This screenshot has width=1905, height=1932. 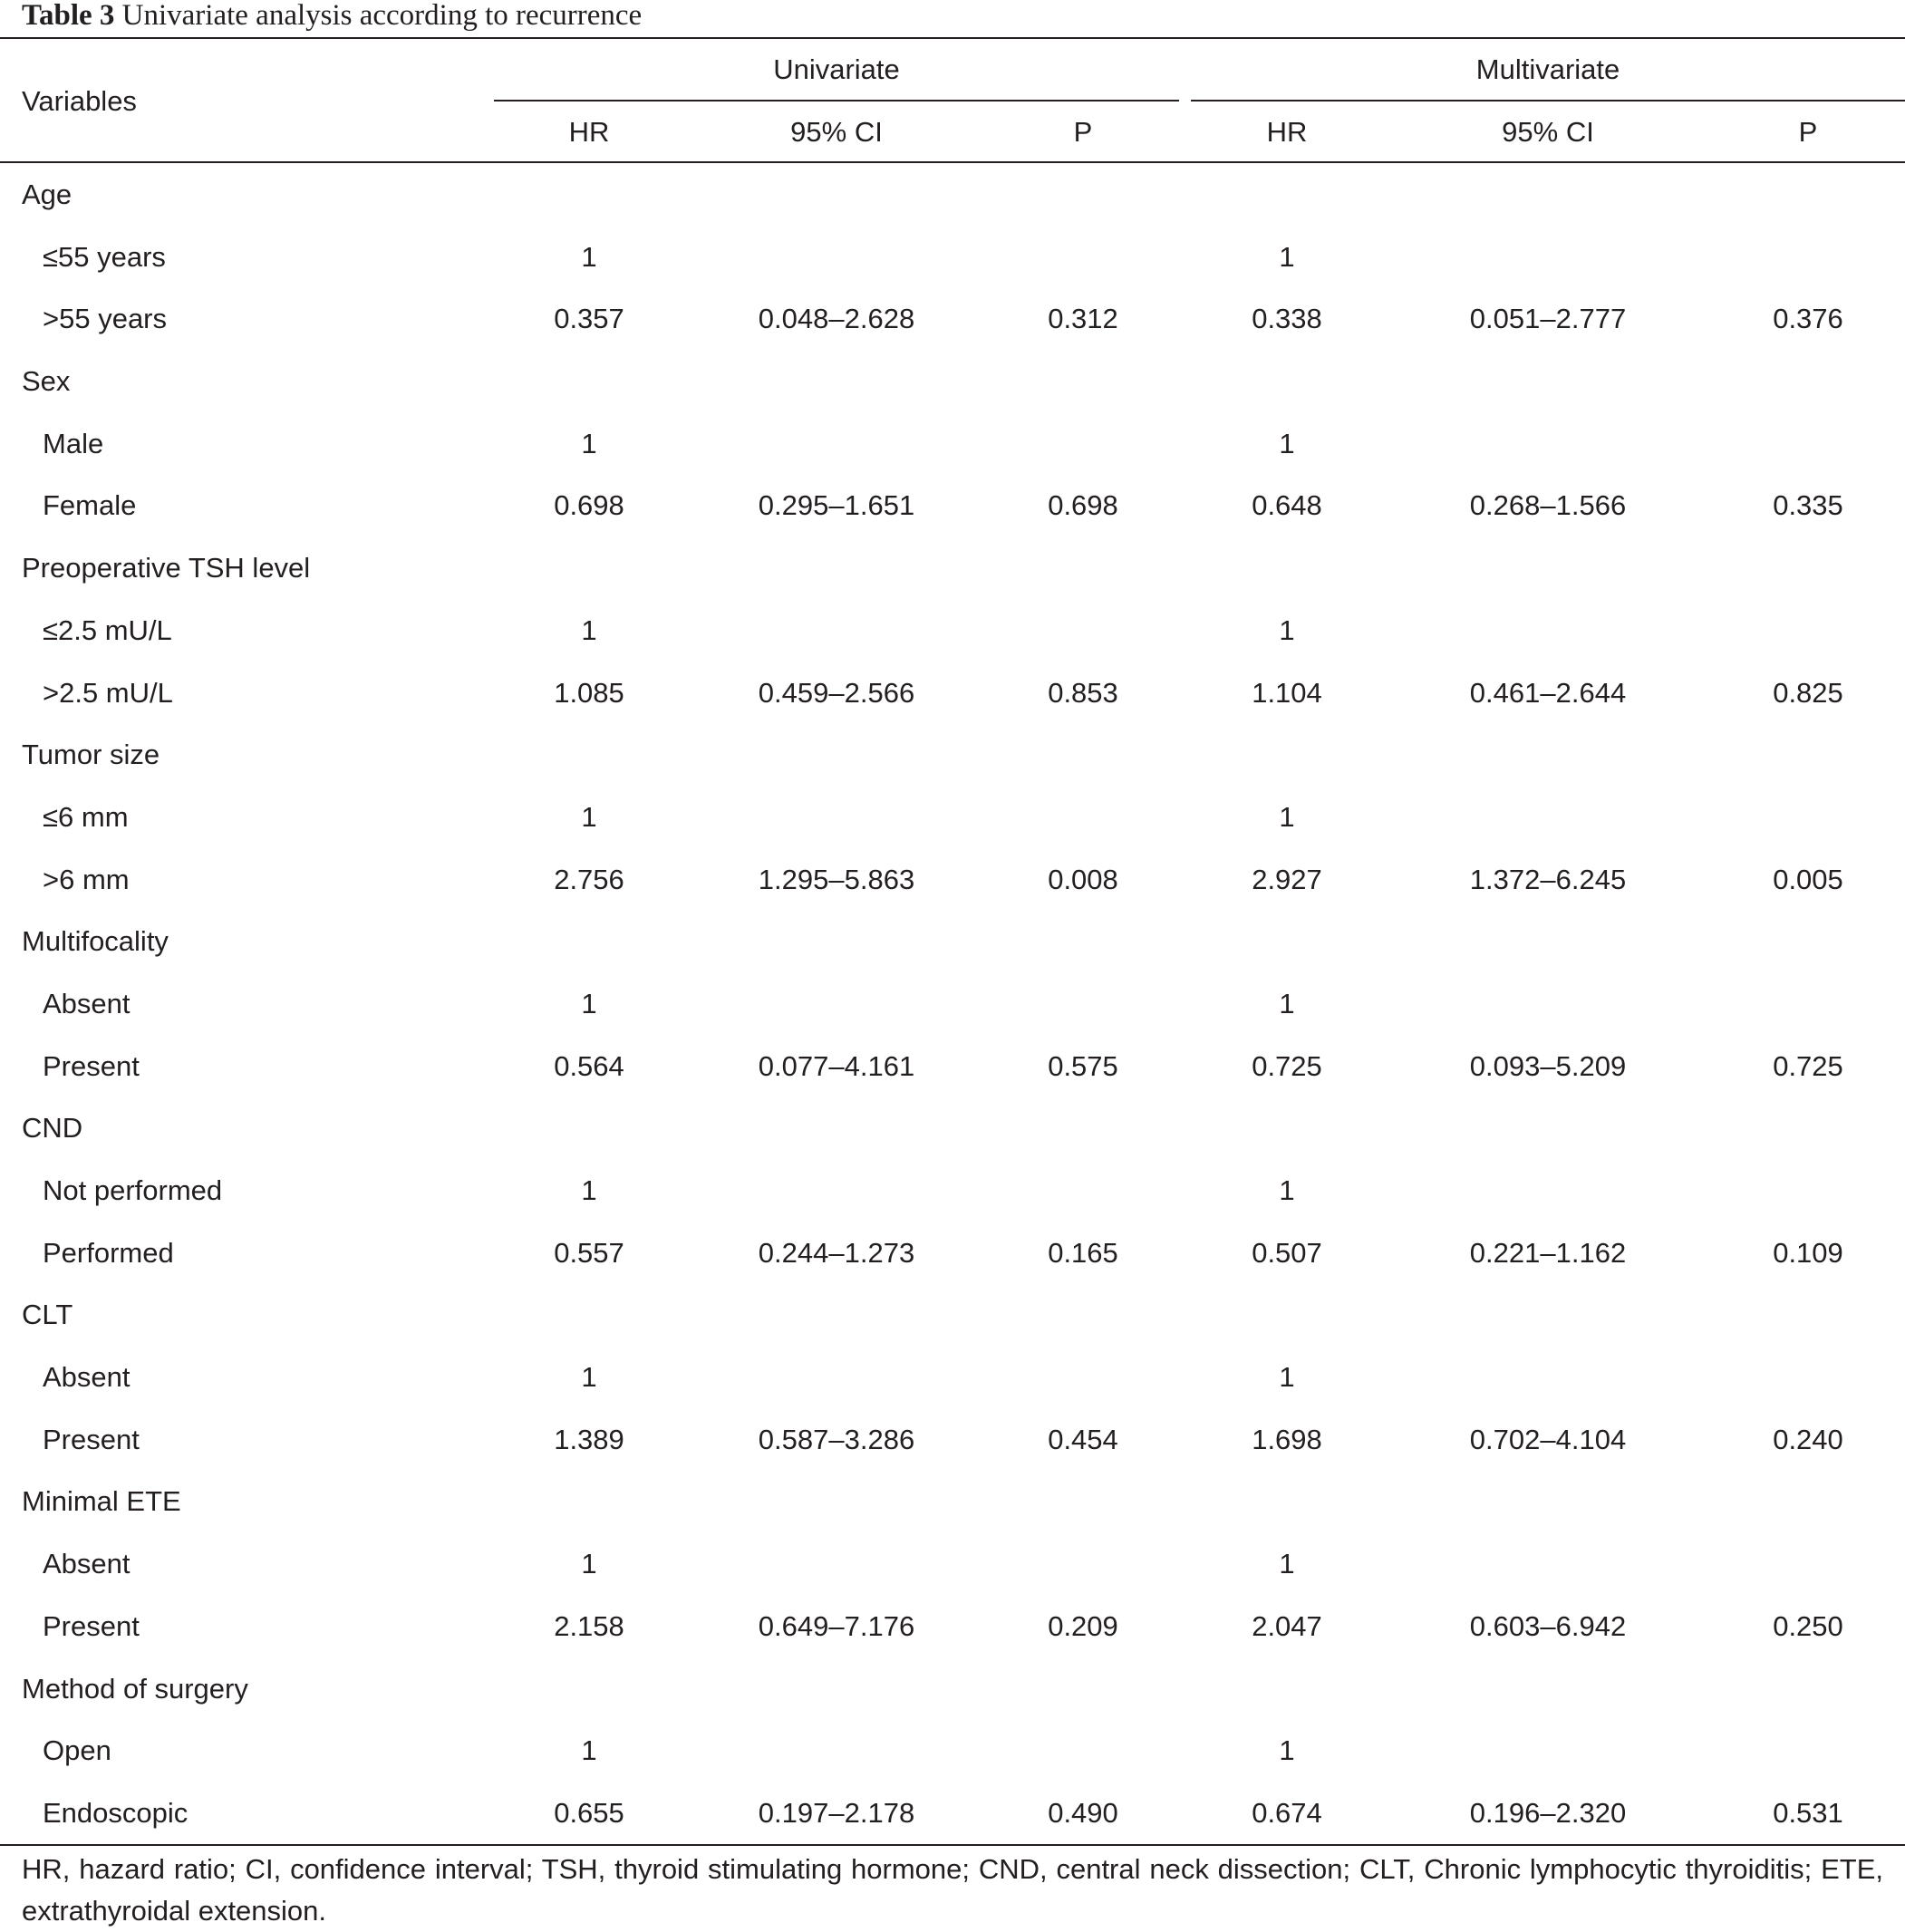 I want to click on multivariate-p-cell: 0.825, so click(x=1808, y=692).